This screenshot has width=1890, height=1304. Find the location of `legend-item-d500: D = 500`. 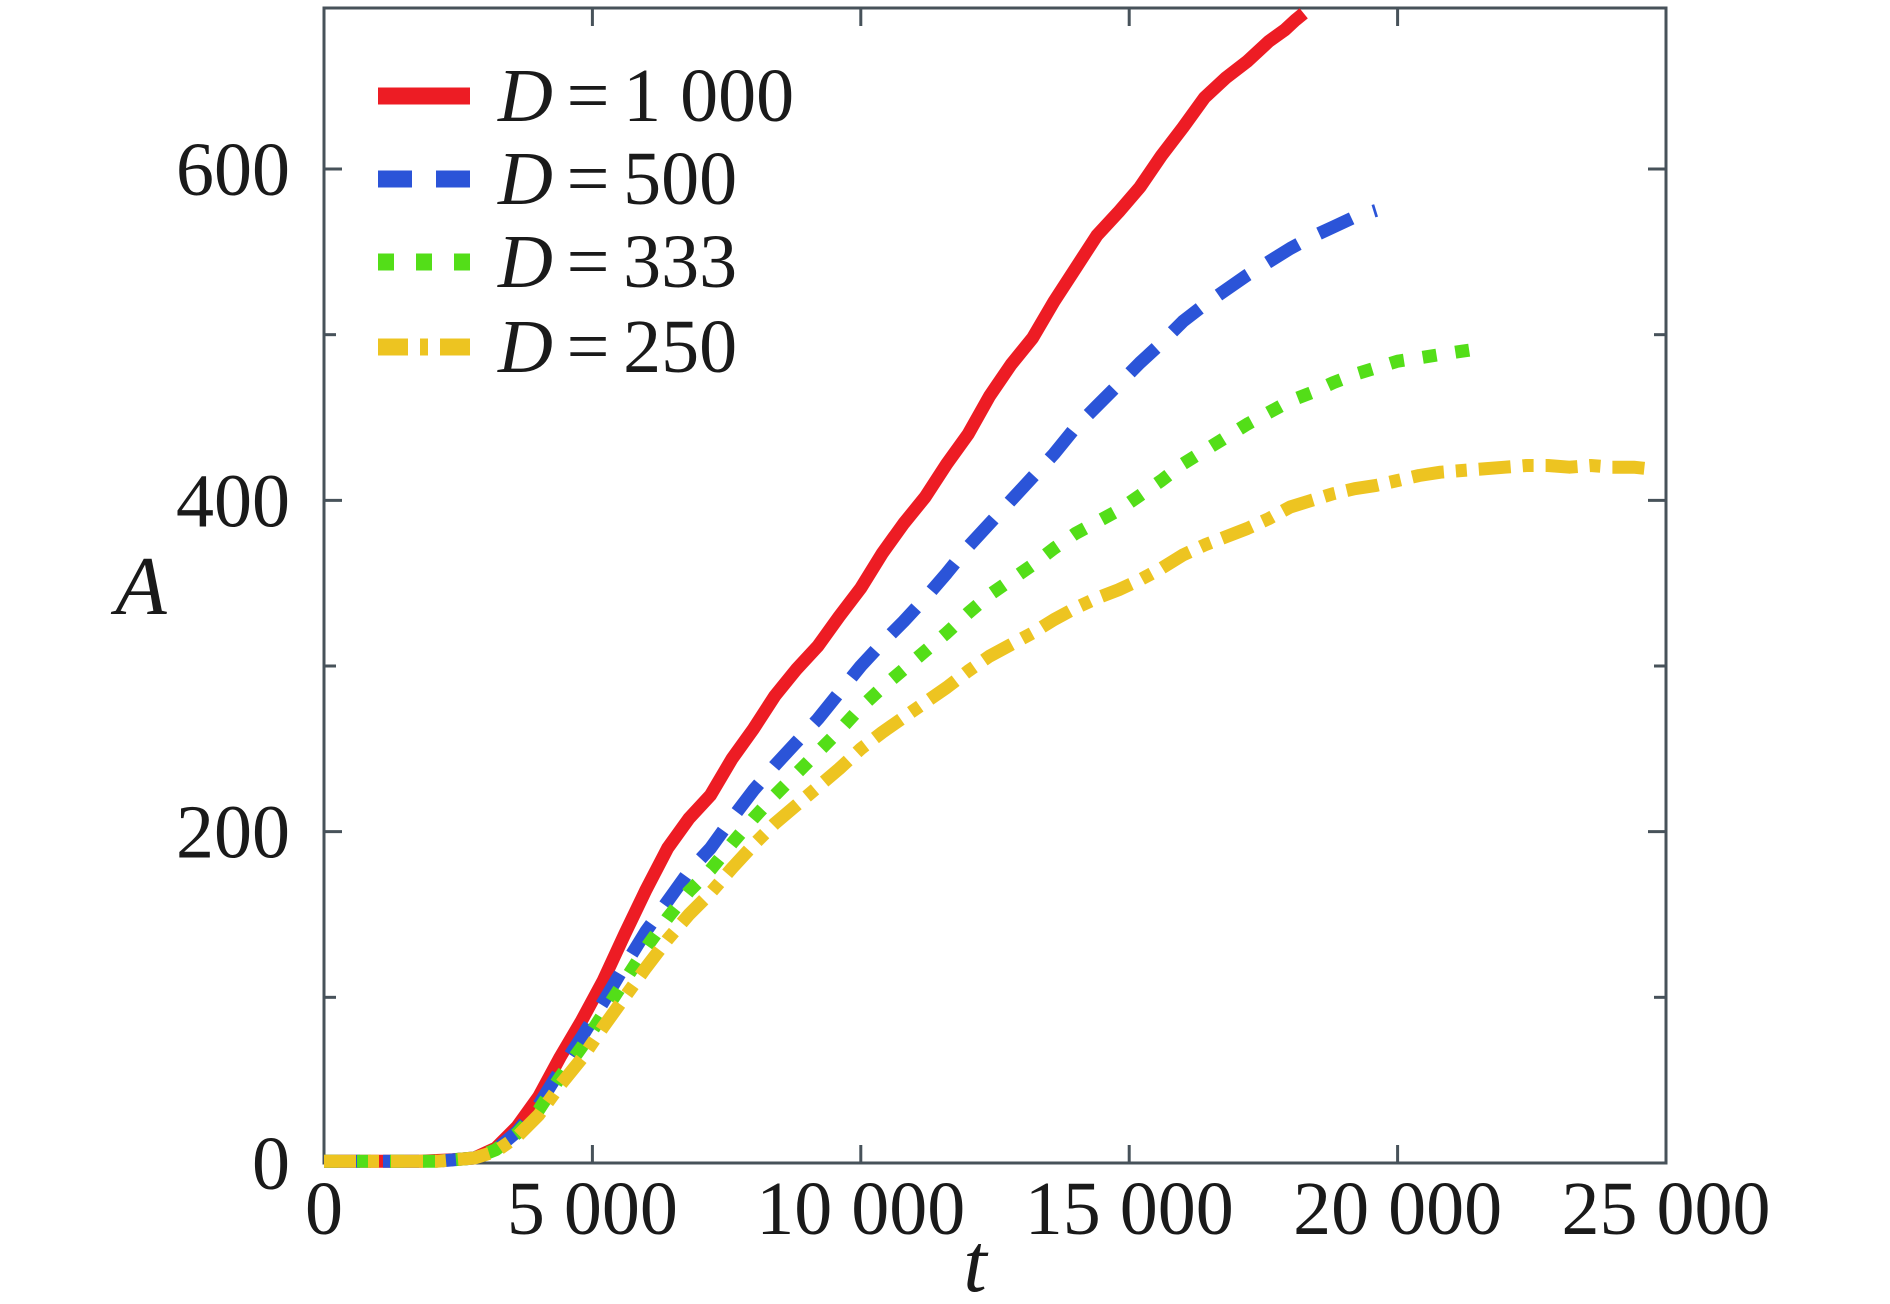

legend-item-d500: D = 500 is located at coordinates (557, 179).